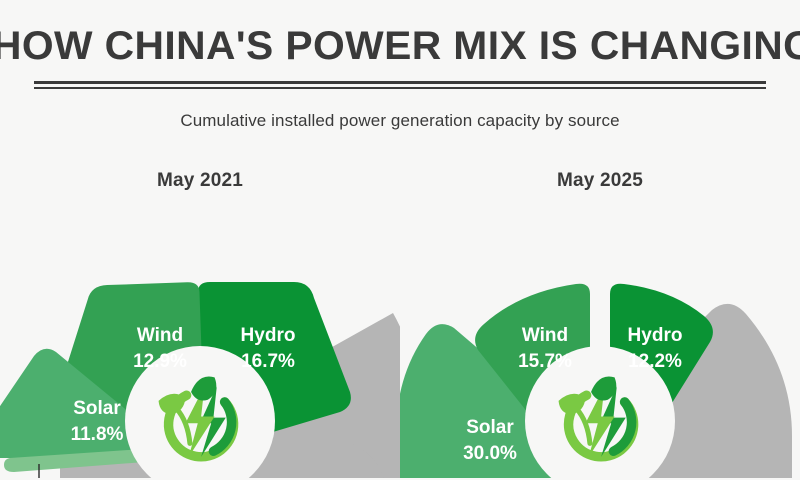 This screenshot has height=480, width=800. Describe the element at coordinates (97, 434) in the screenshot. I see `segment-label-solar-value-2021: 11.8%` at that location.